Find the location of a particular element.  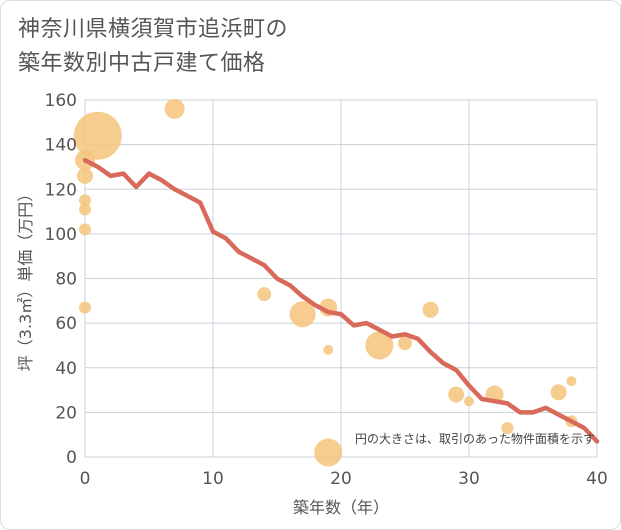

y-tick-label: 60 is located at coordinates (66, 324).